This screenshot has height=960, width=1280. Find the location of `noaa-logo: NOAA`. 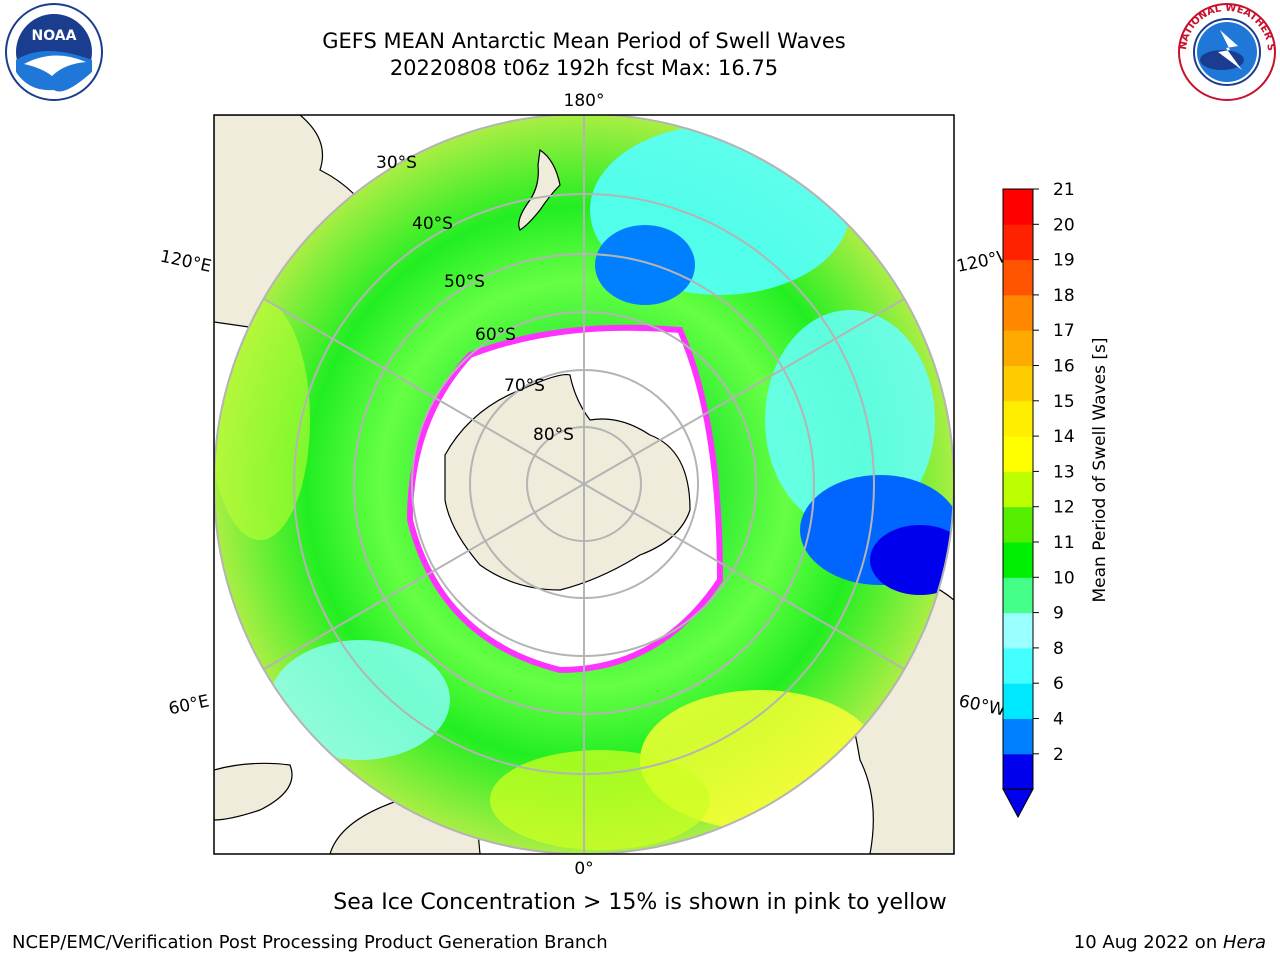

noaa-logo: NOAA is located at coordinates (54, 52).